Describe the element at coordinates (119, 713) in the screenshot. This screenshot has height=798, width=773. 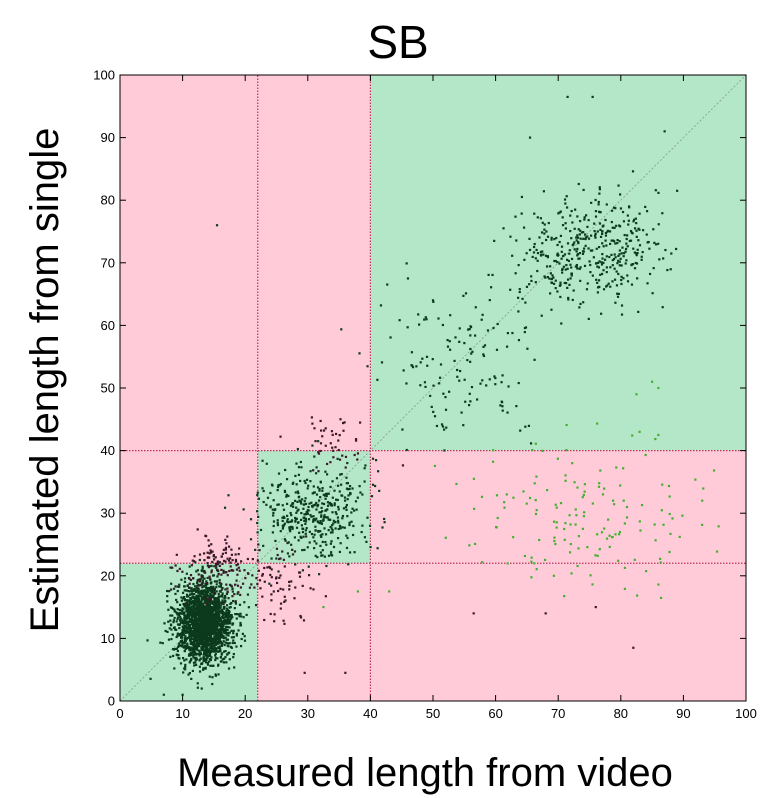
I see `x-tick-label: 0` at that location.